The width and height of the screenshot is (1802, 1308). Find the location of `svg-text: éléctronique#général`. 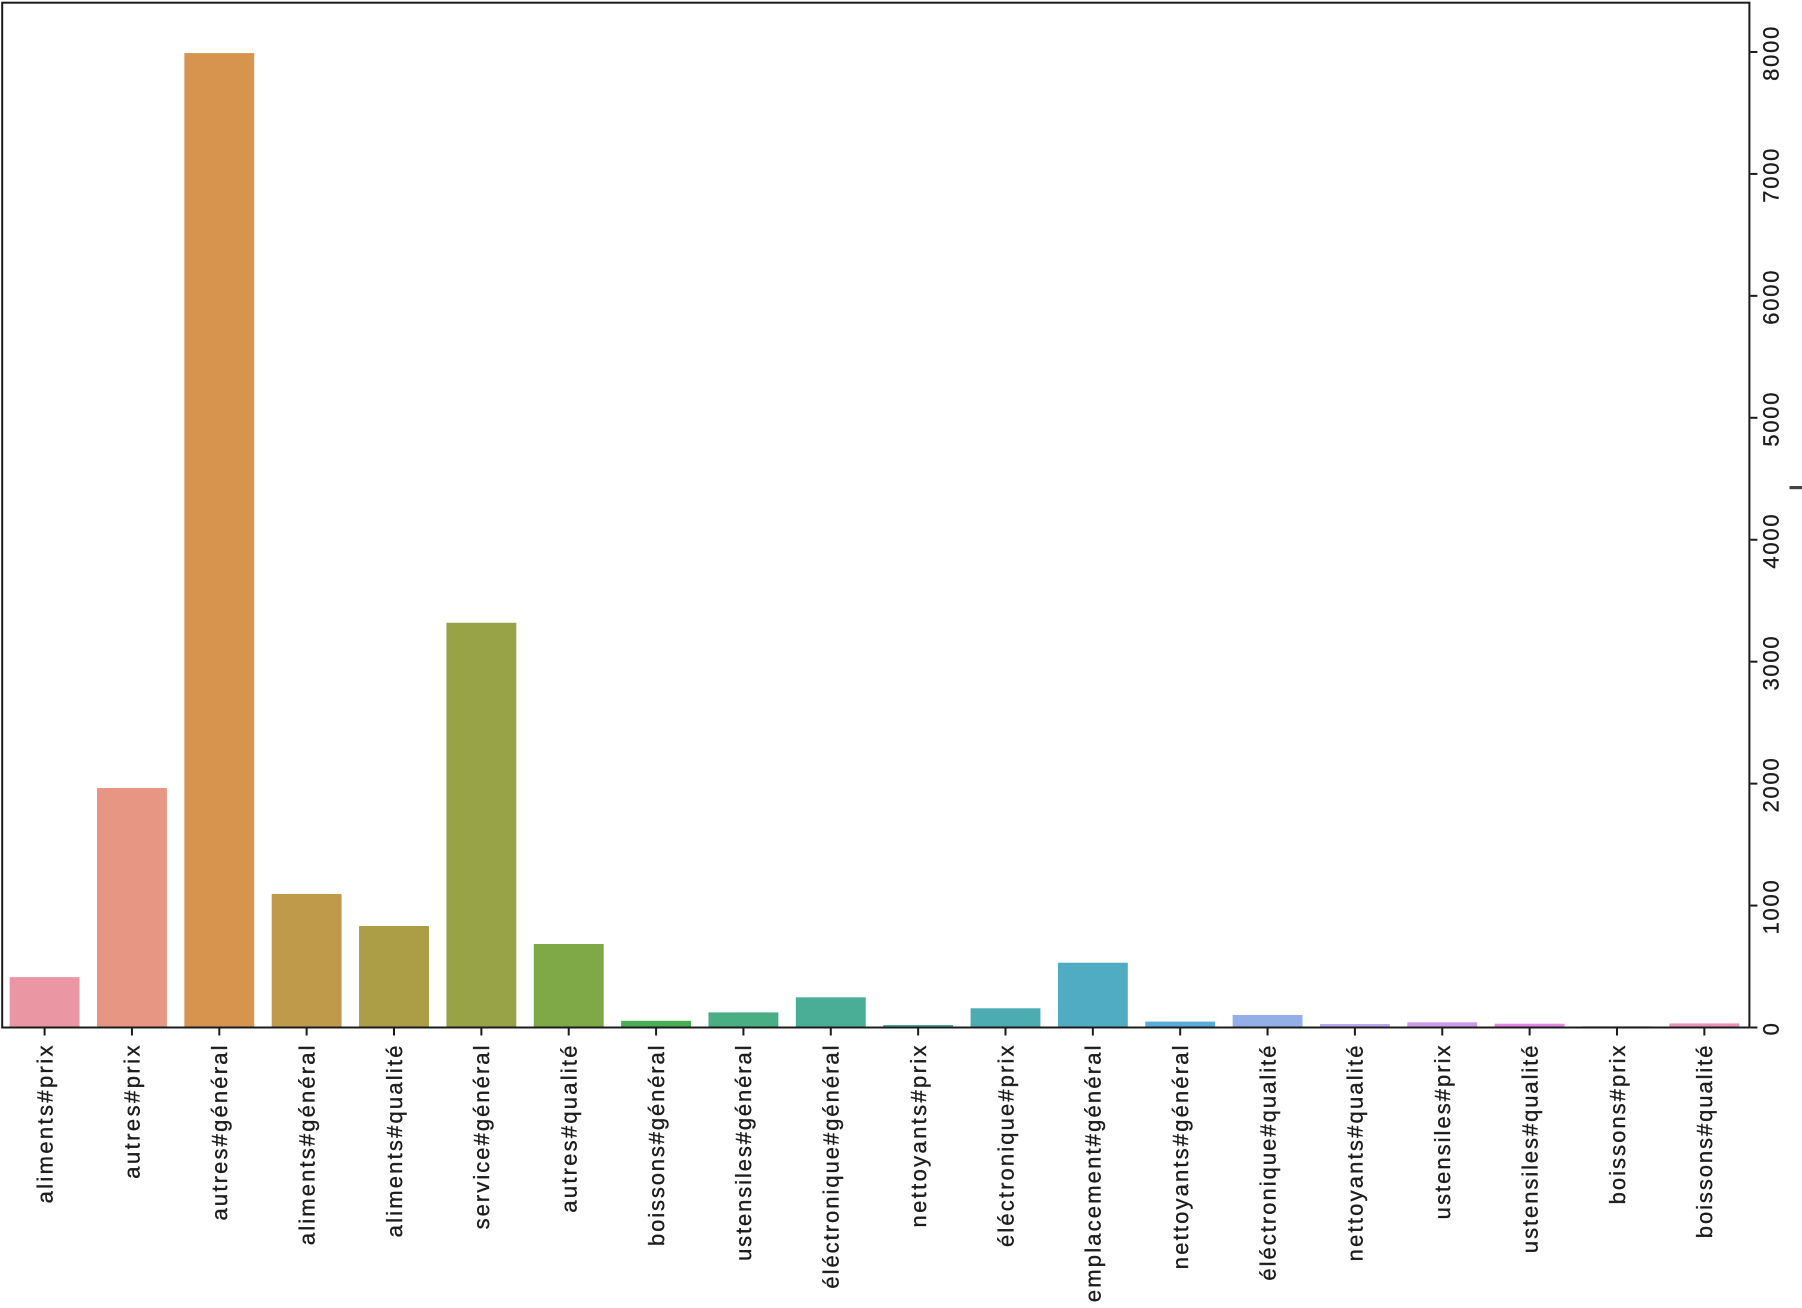

svg-text: éléctronique#général is located at coordinates (831, 1166).